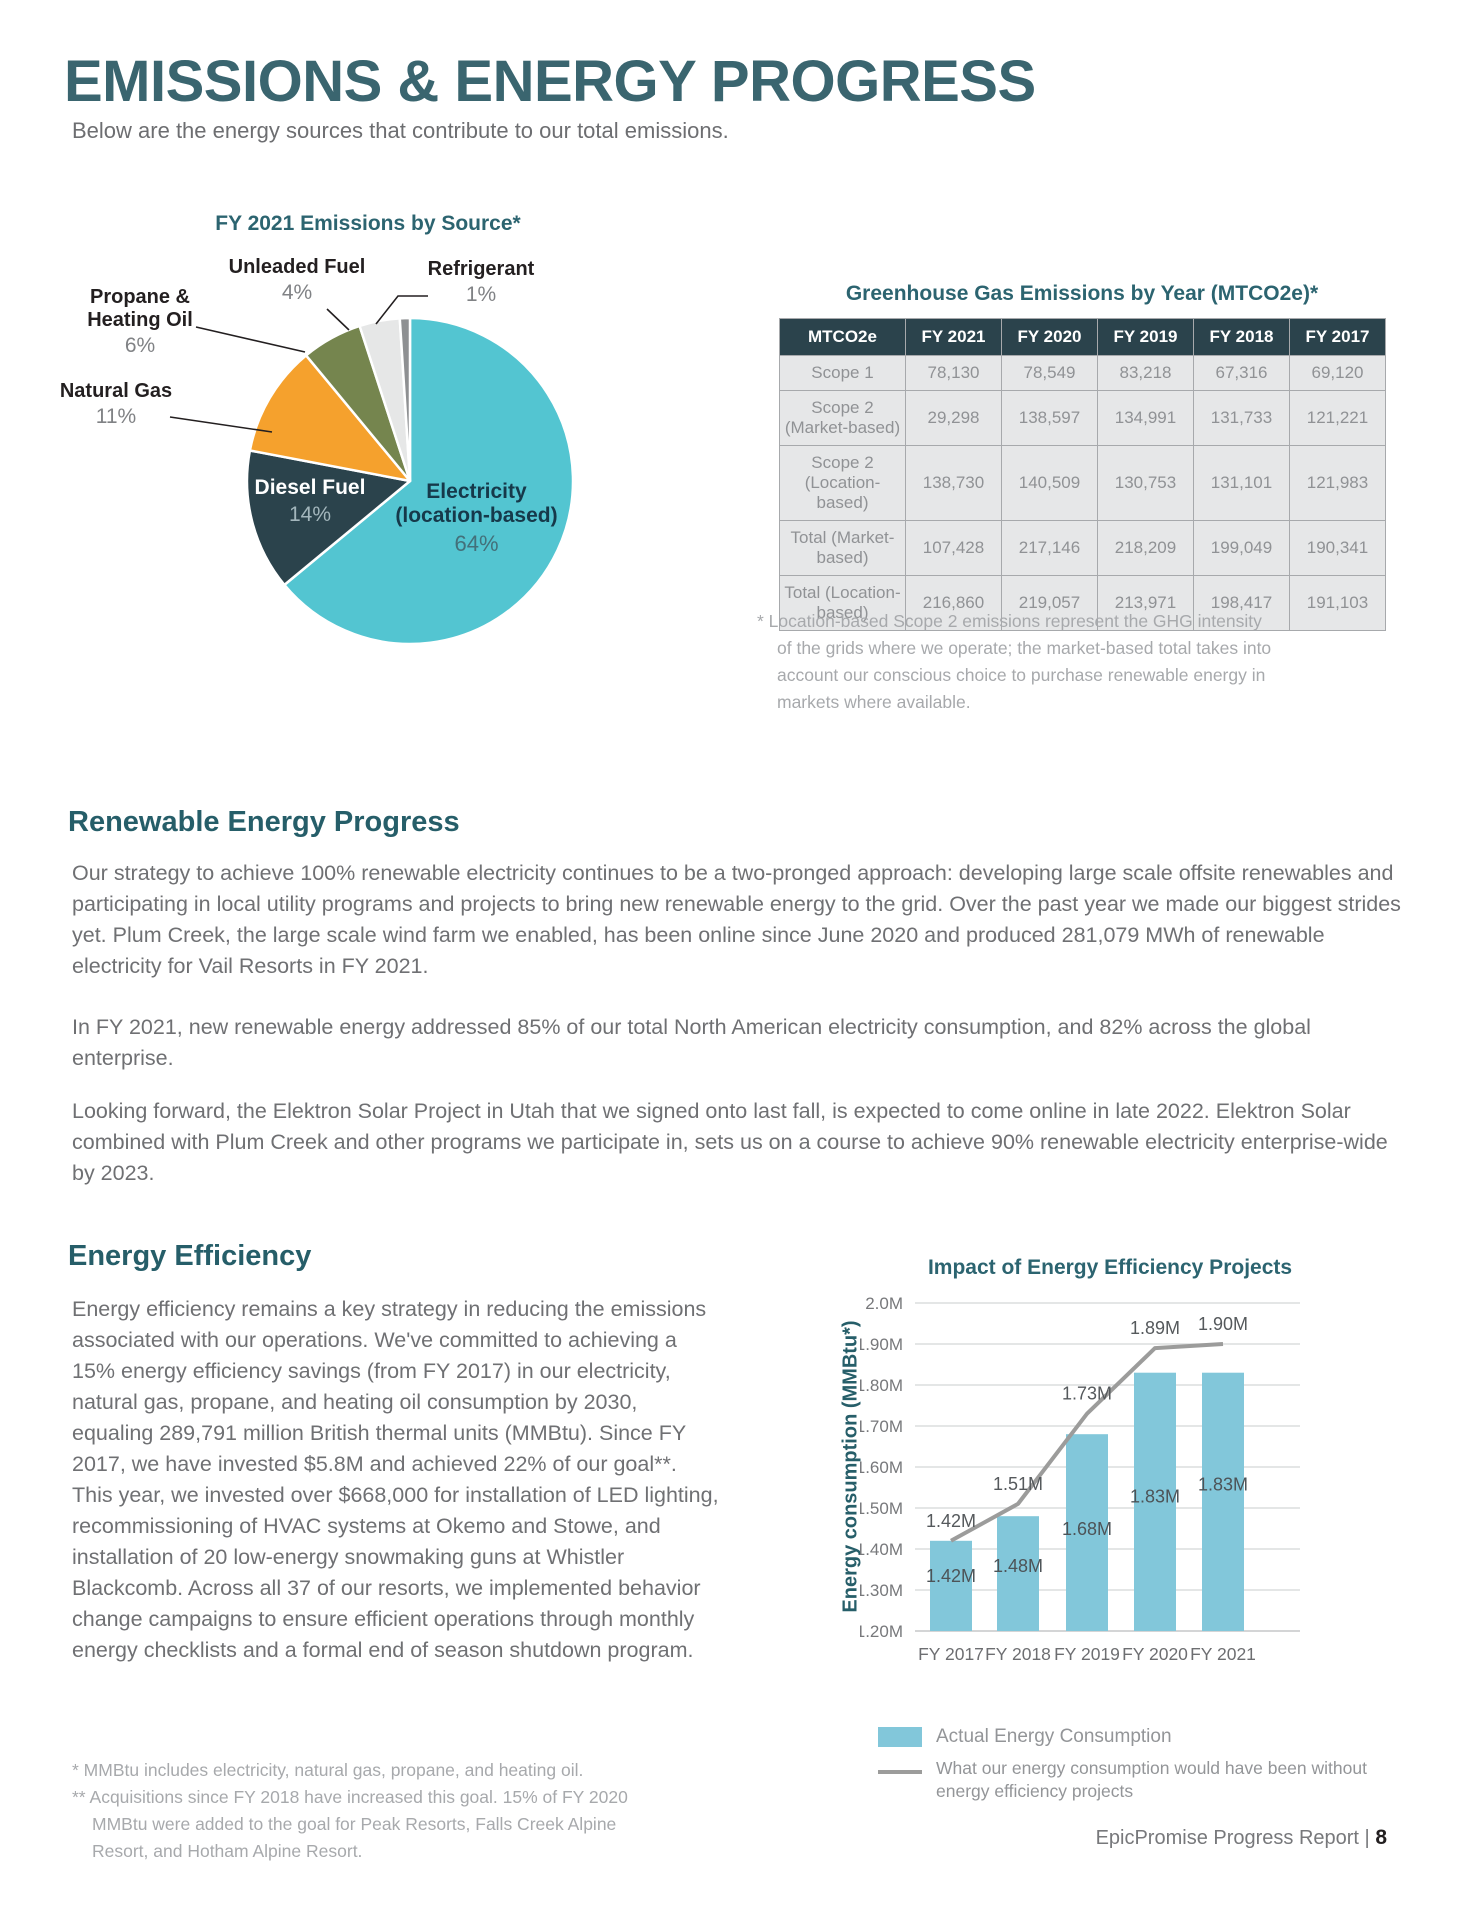 The width and height of the screenshot is (1484, 1920). Describe the element at coordinates (951, 1576) in the screenshot. I see `bar-label-fy-2017: 1.42M` at that location.